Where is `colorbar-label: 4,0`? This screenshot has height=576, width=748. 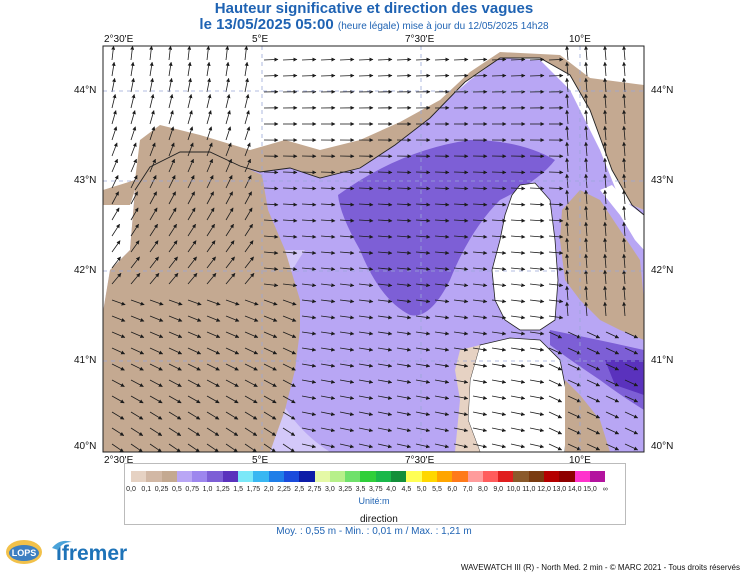
colorbar-label: 4,0 is located at coordinates (391, 489).